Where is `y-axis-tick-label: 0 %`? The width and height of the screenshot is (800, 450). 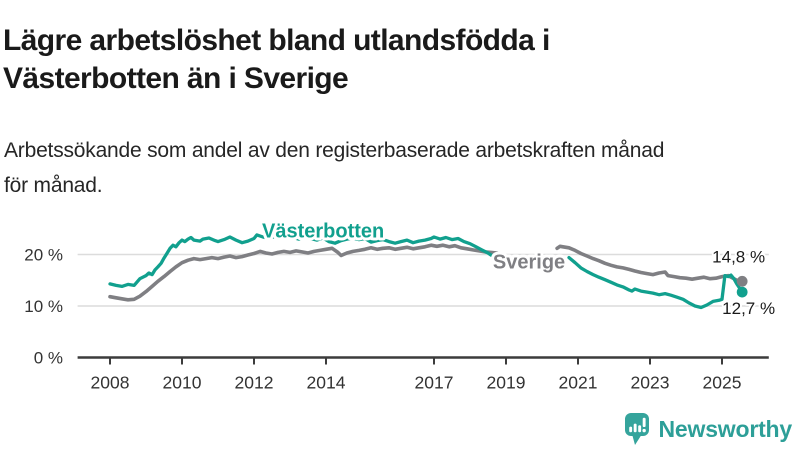
y-axis-tick-label: 0 % is located at coordinates (48, 358).